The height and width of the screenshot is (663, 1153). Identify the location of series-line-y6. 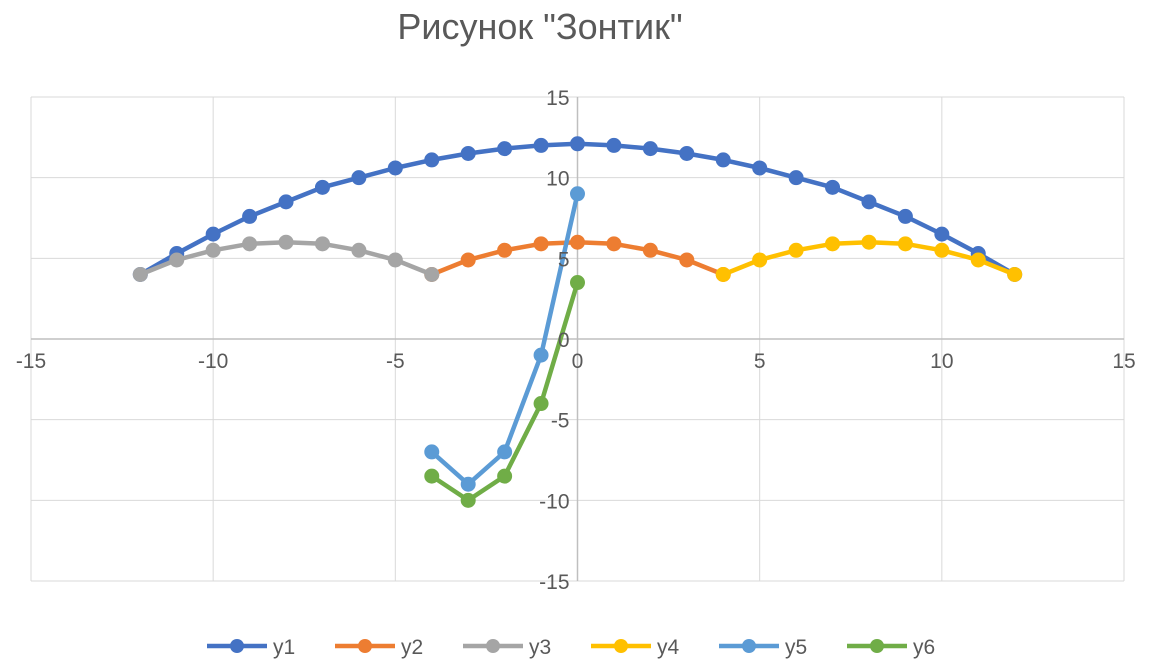
(504, 391).